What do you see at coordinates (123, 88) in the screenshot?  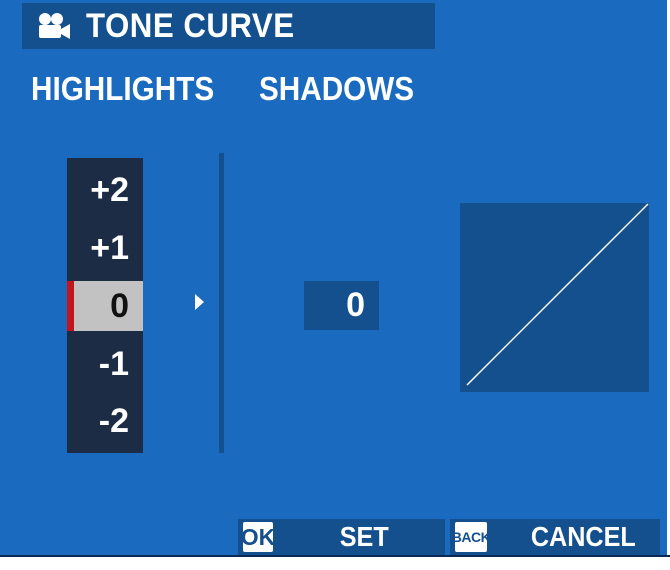 I see `highlights-label: HIGHLIGHTS` at bounding box center [123, 88].